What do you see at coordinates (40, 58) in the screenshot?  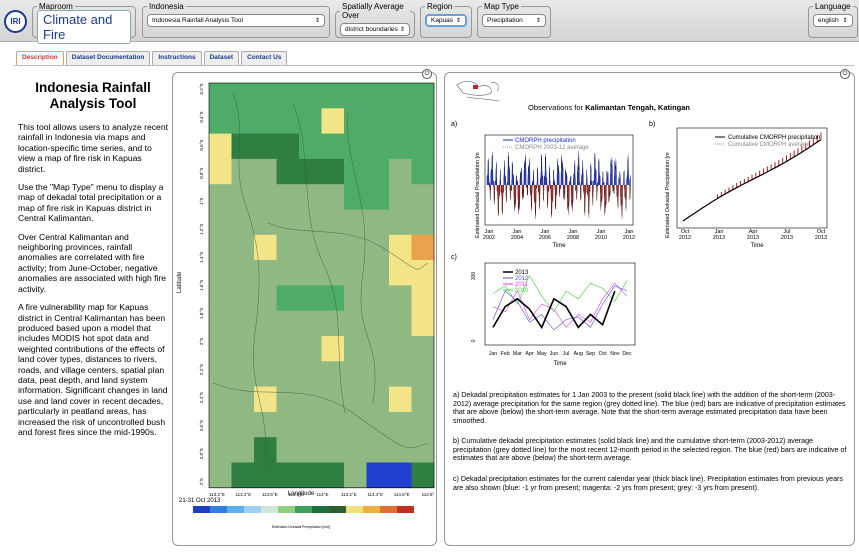 I see `tab-description: Description` at bounding box center [40, 58].